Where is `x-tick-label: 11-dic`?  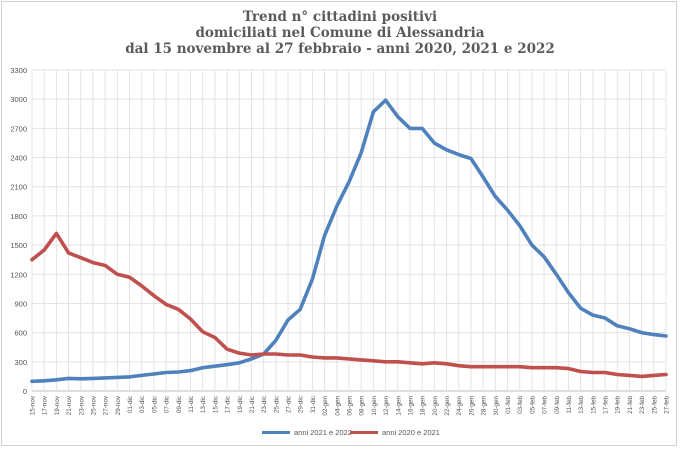 x-tick-label: 11-dic is located at coordinates (191, 404).